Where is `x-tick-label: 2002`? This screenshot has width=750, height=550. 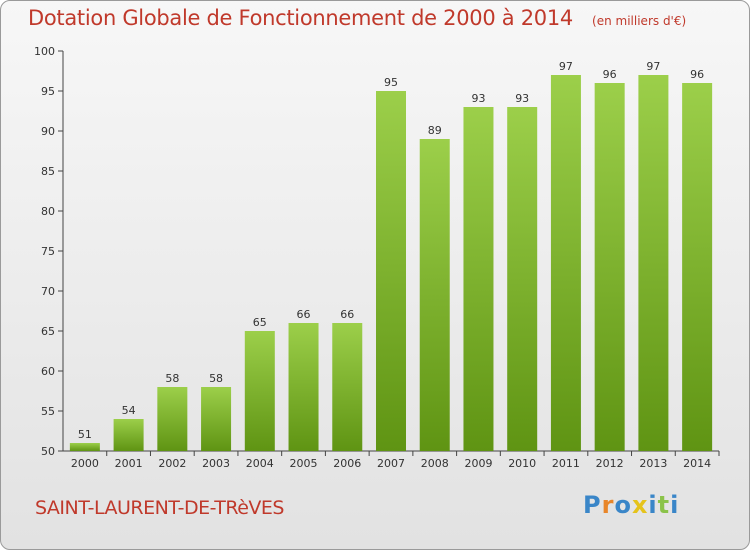
x-tick-label: 2002 is located at coordinates (172, 463).